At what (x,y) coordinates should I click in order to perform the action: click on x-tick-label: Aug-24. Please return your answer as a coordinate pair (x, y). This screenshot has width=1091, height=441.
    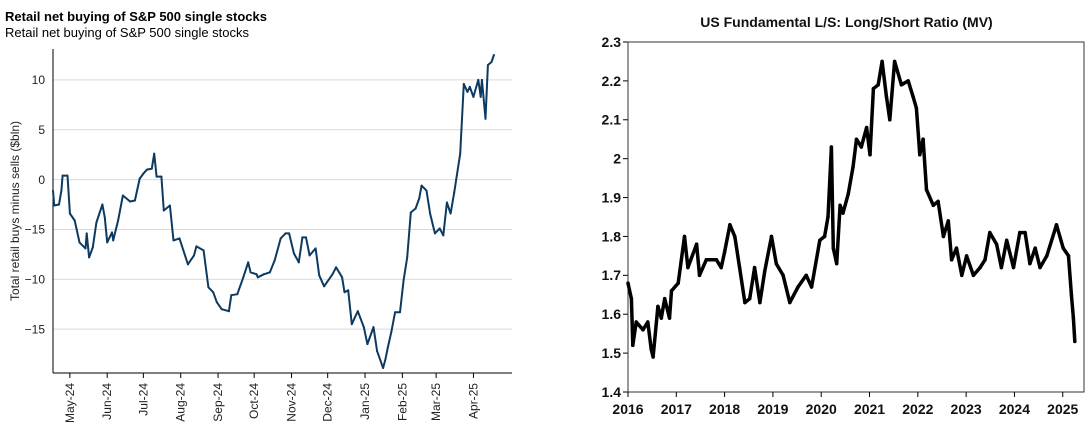
    Looking at the image, I should click on (181, 402).